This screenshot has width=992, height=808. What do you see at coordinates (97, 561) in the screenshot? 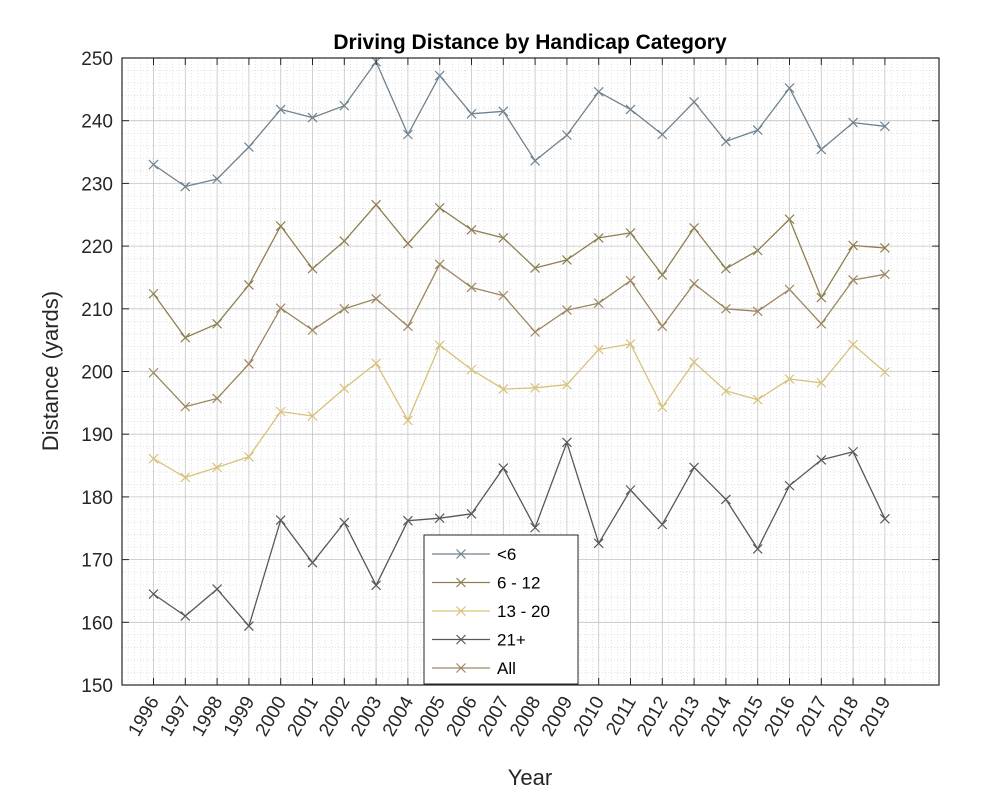
I see `y-tick-label: 170` at bounding box center [97, 561].